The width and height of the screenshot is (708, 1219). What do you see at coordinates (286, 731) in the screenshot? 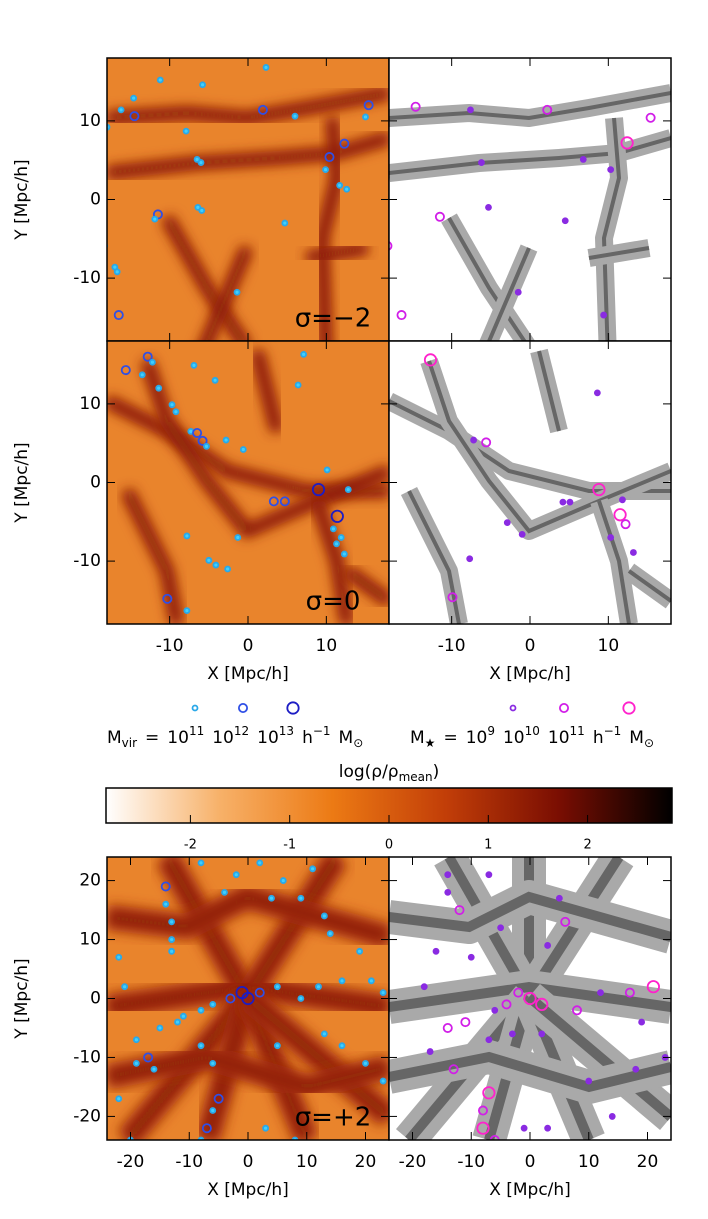
I see `text-part: 13` at bounding box center [286, 731].